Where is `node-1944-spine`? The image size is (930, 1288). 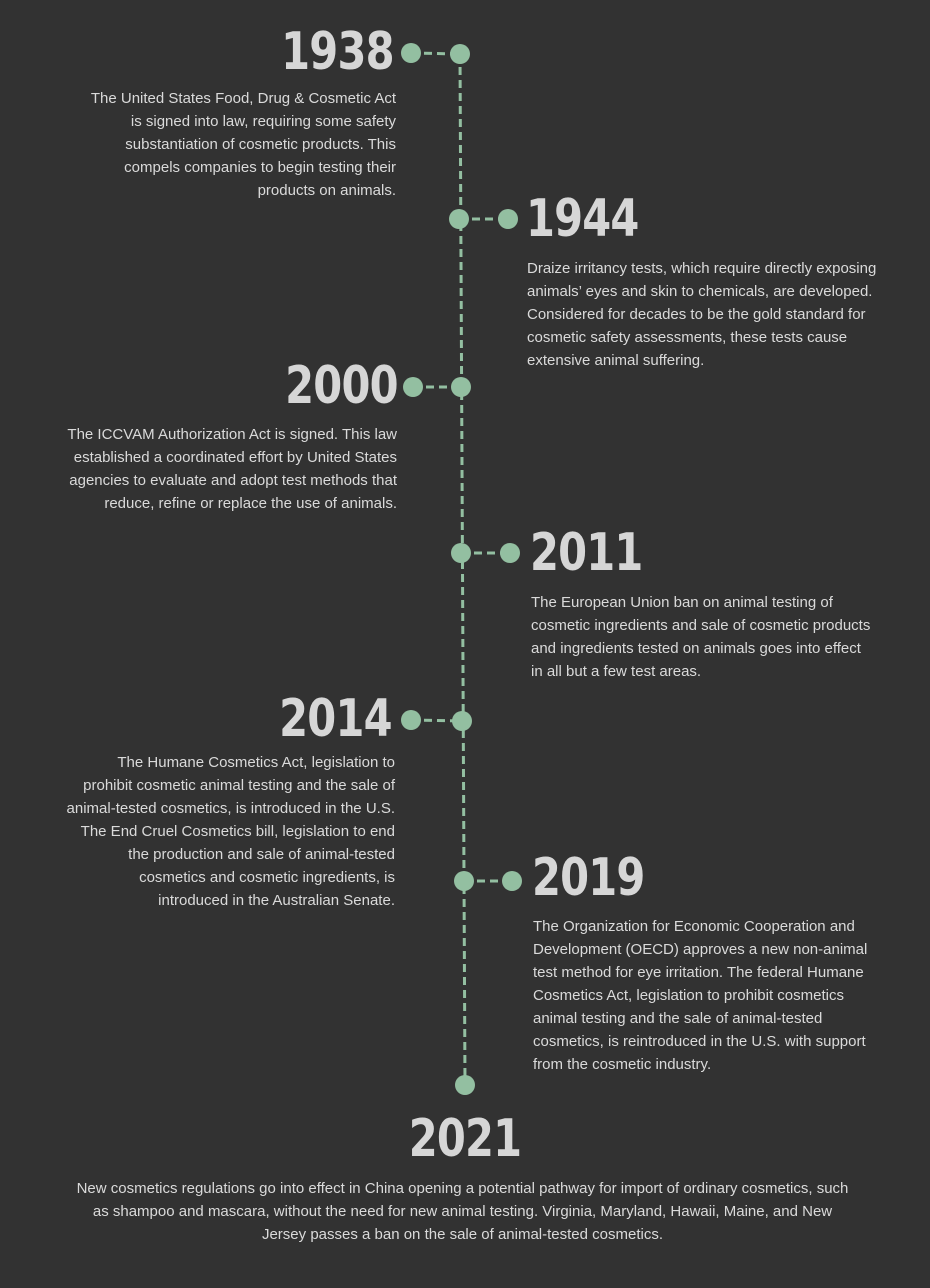 node-1944-spine is located at coordinates (459, 219).